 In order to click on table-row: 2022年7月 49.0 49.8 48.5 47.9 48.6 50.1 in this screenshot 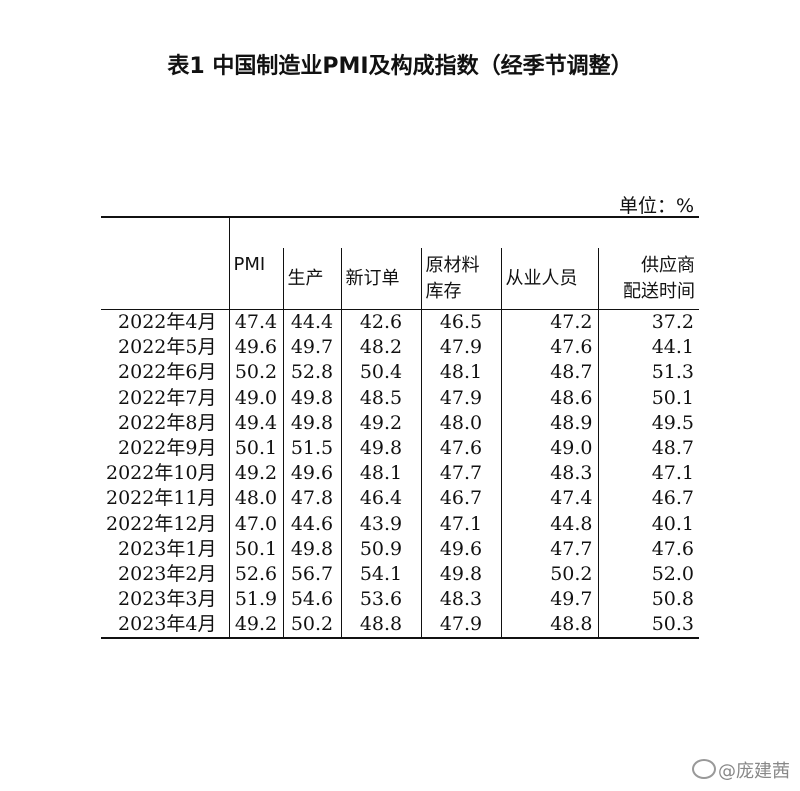, I will do `click(400, 398)`.